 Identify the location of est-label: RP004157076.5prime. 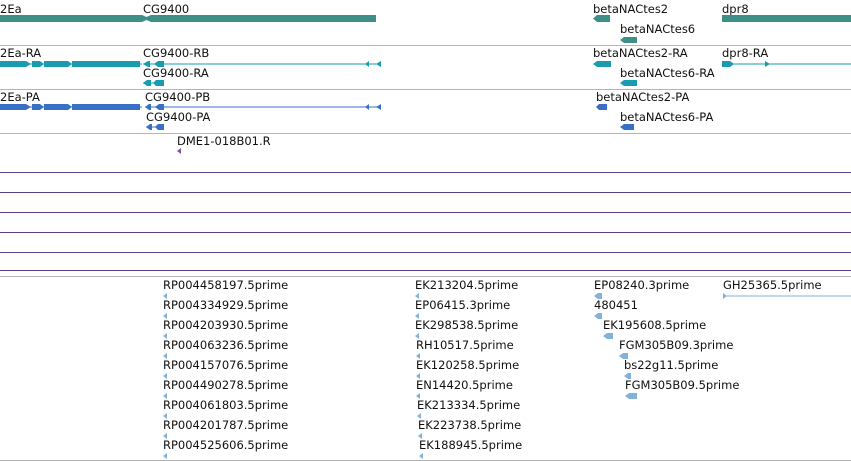
(225, 365).